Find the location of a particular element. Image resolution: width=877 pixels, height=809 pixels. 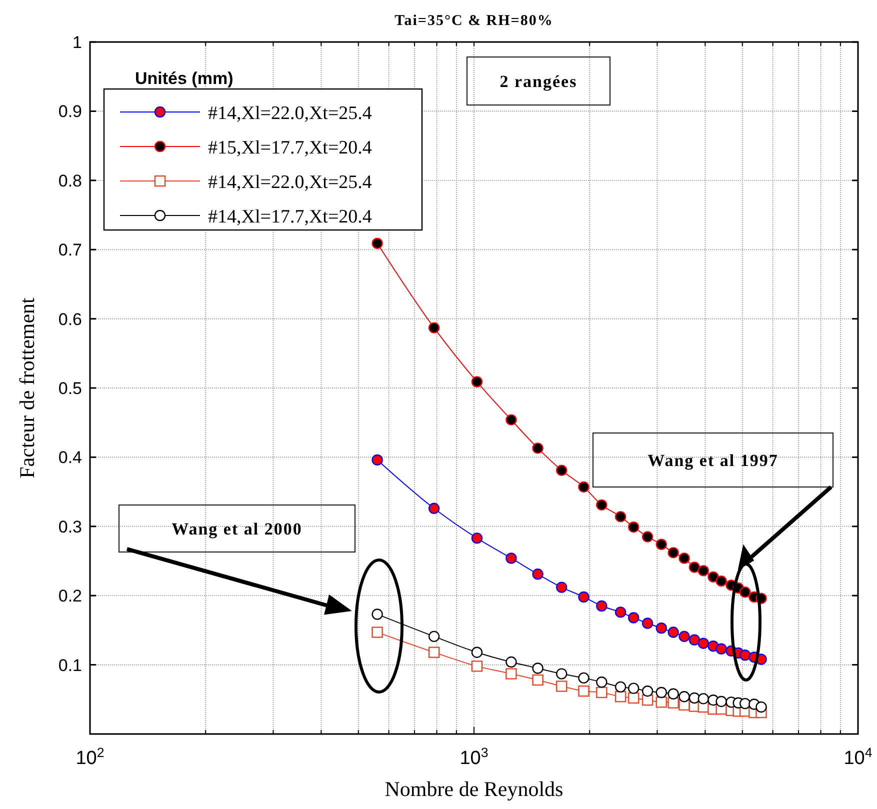

annotation: Wang et al 2000 is located at coordinates (237, 529).